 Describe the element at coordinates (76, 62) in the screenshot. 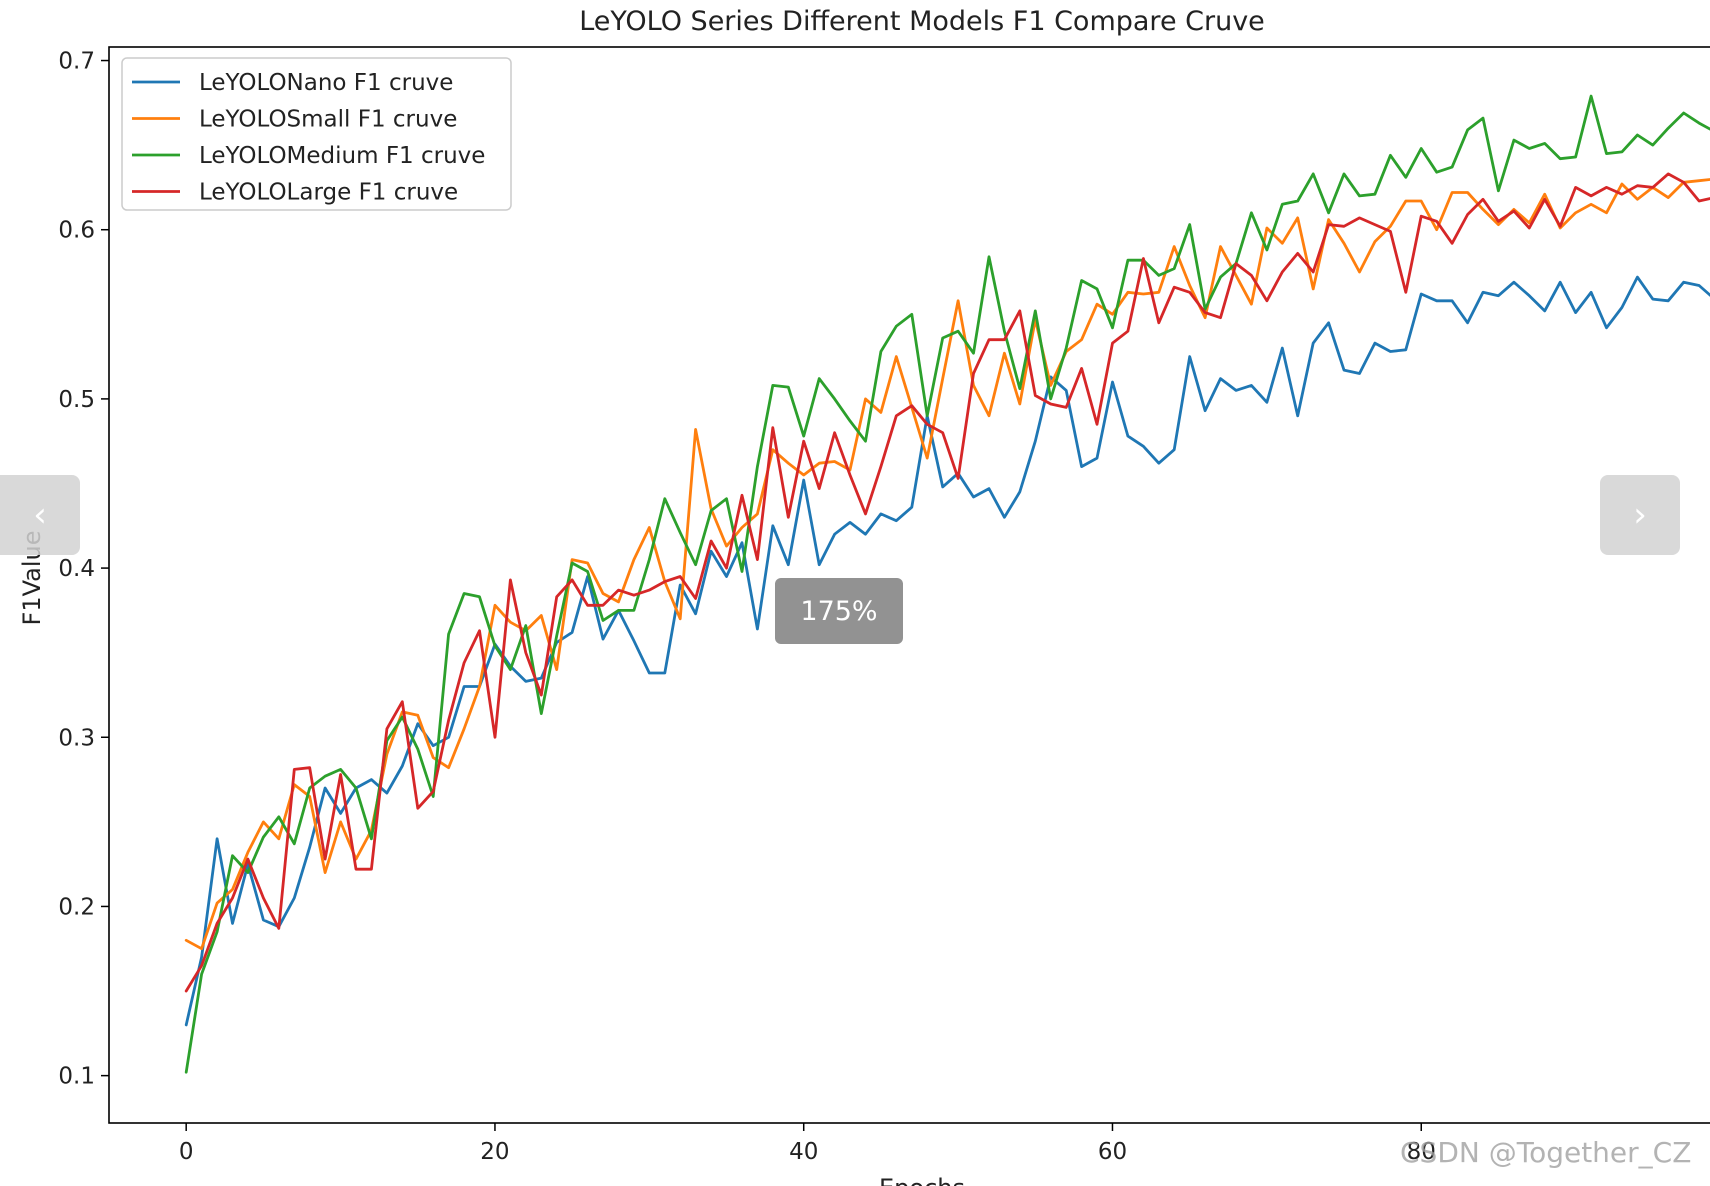

I see `y-tick-label: 0.7` at that location.